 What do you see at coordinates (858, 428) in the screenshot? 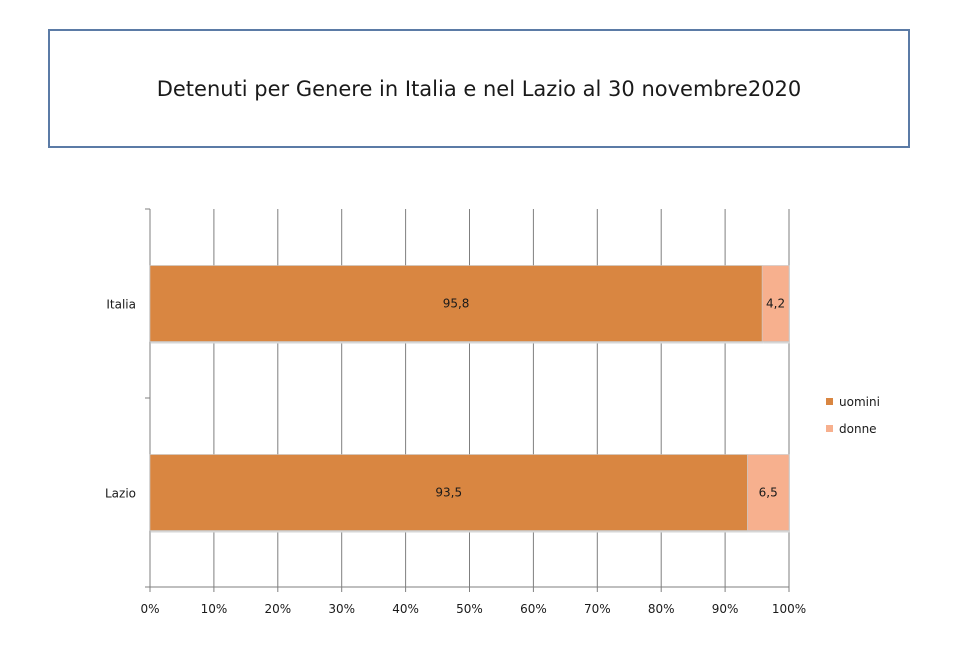
I see `legend-label-donne: donne` at bounding box center [858, 428].